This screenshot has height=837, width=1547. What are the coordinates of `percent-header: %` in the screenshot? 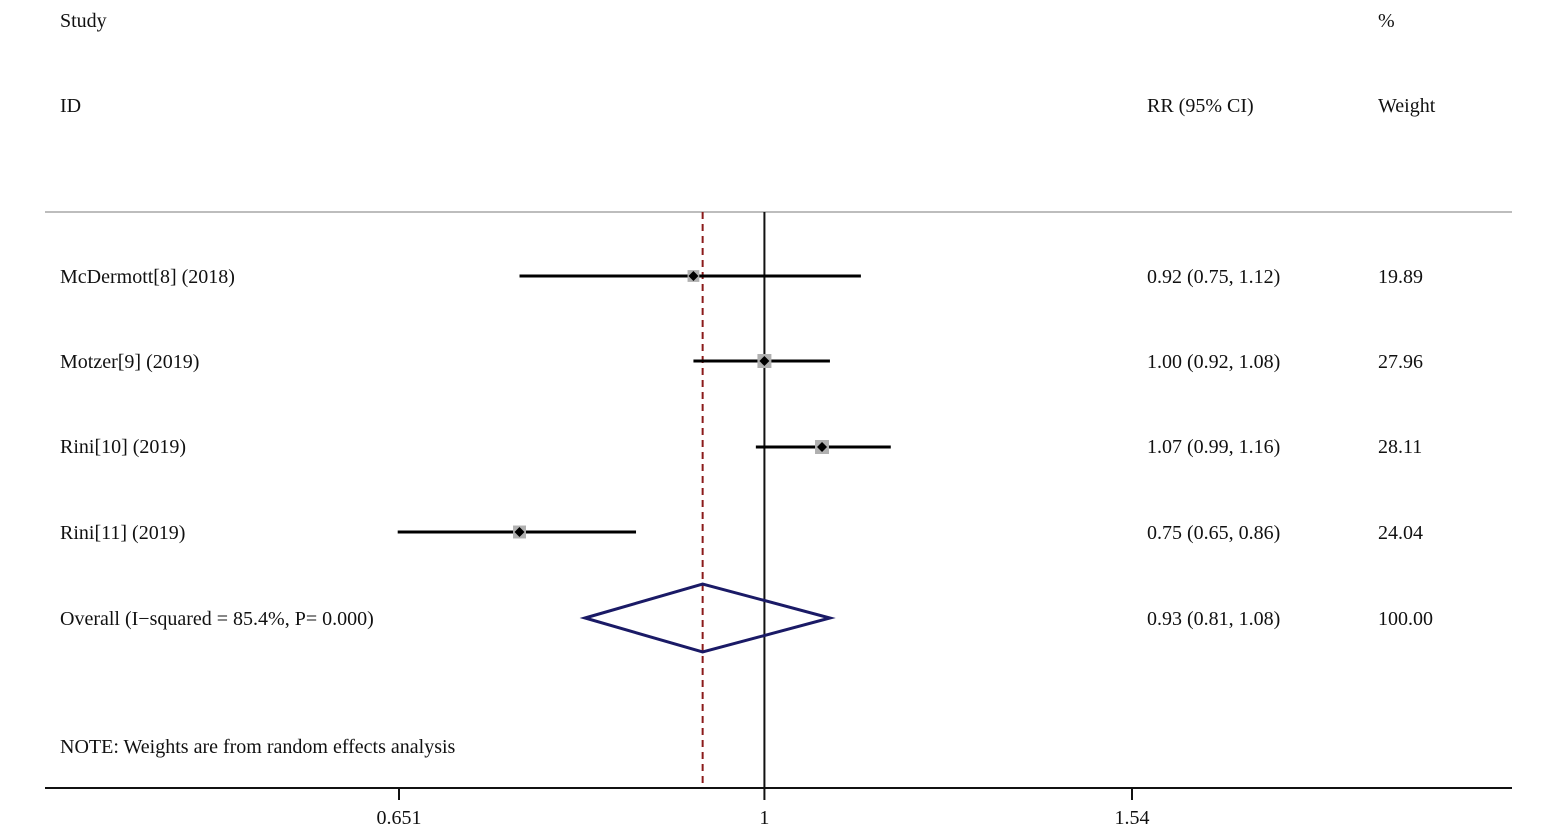 It's located at (1386, 21).